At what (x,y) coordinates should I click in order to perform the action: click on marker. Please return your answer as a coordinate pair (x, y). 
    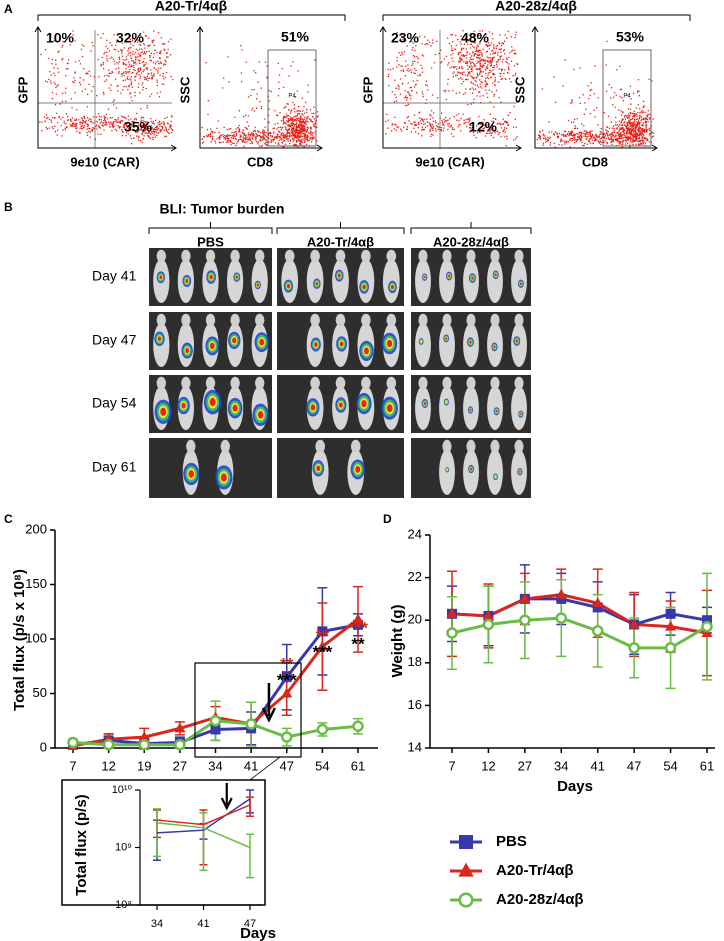
    Looking at the image, I should click on (287, 692).